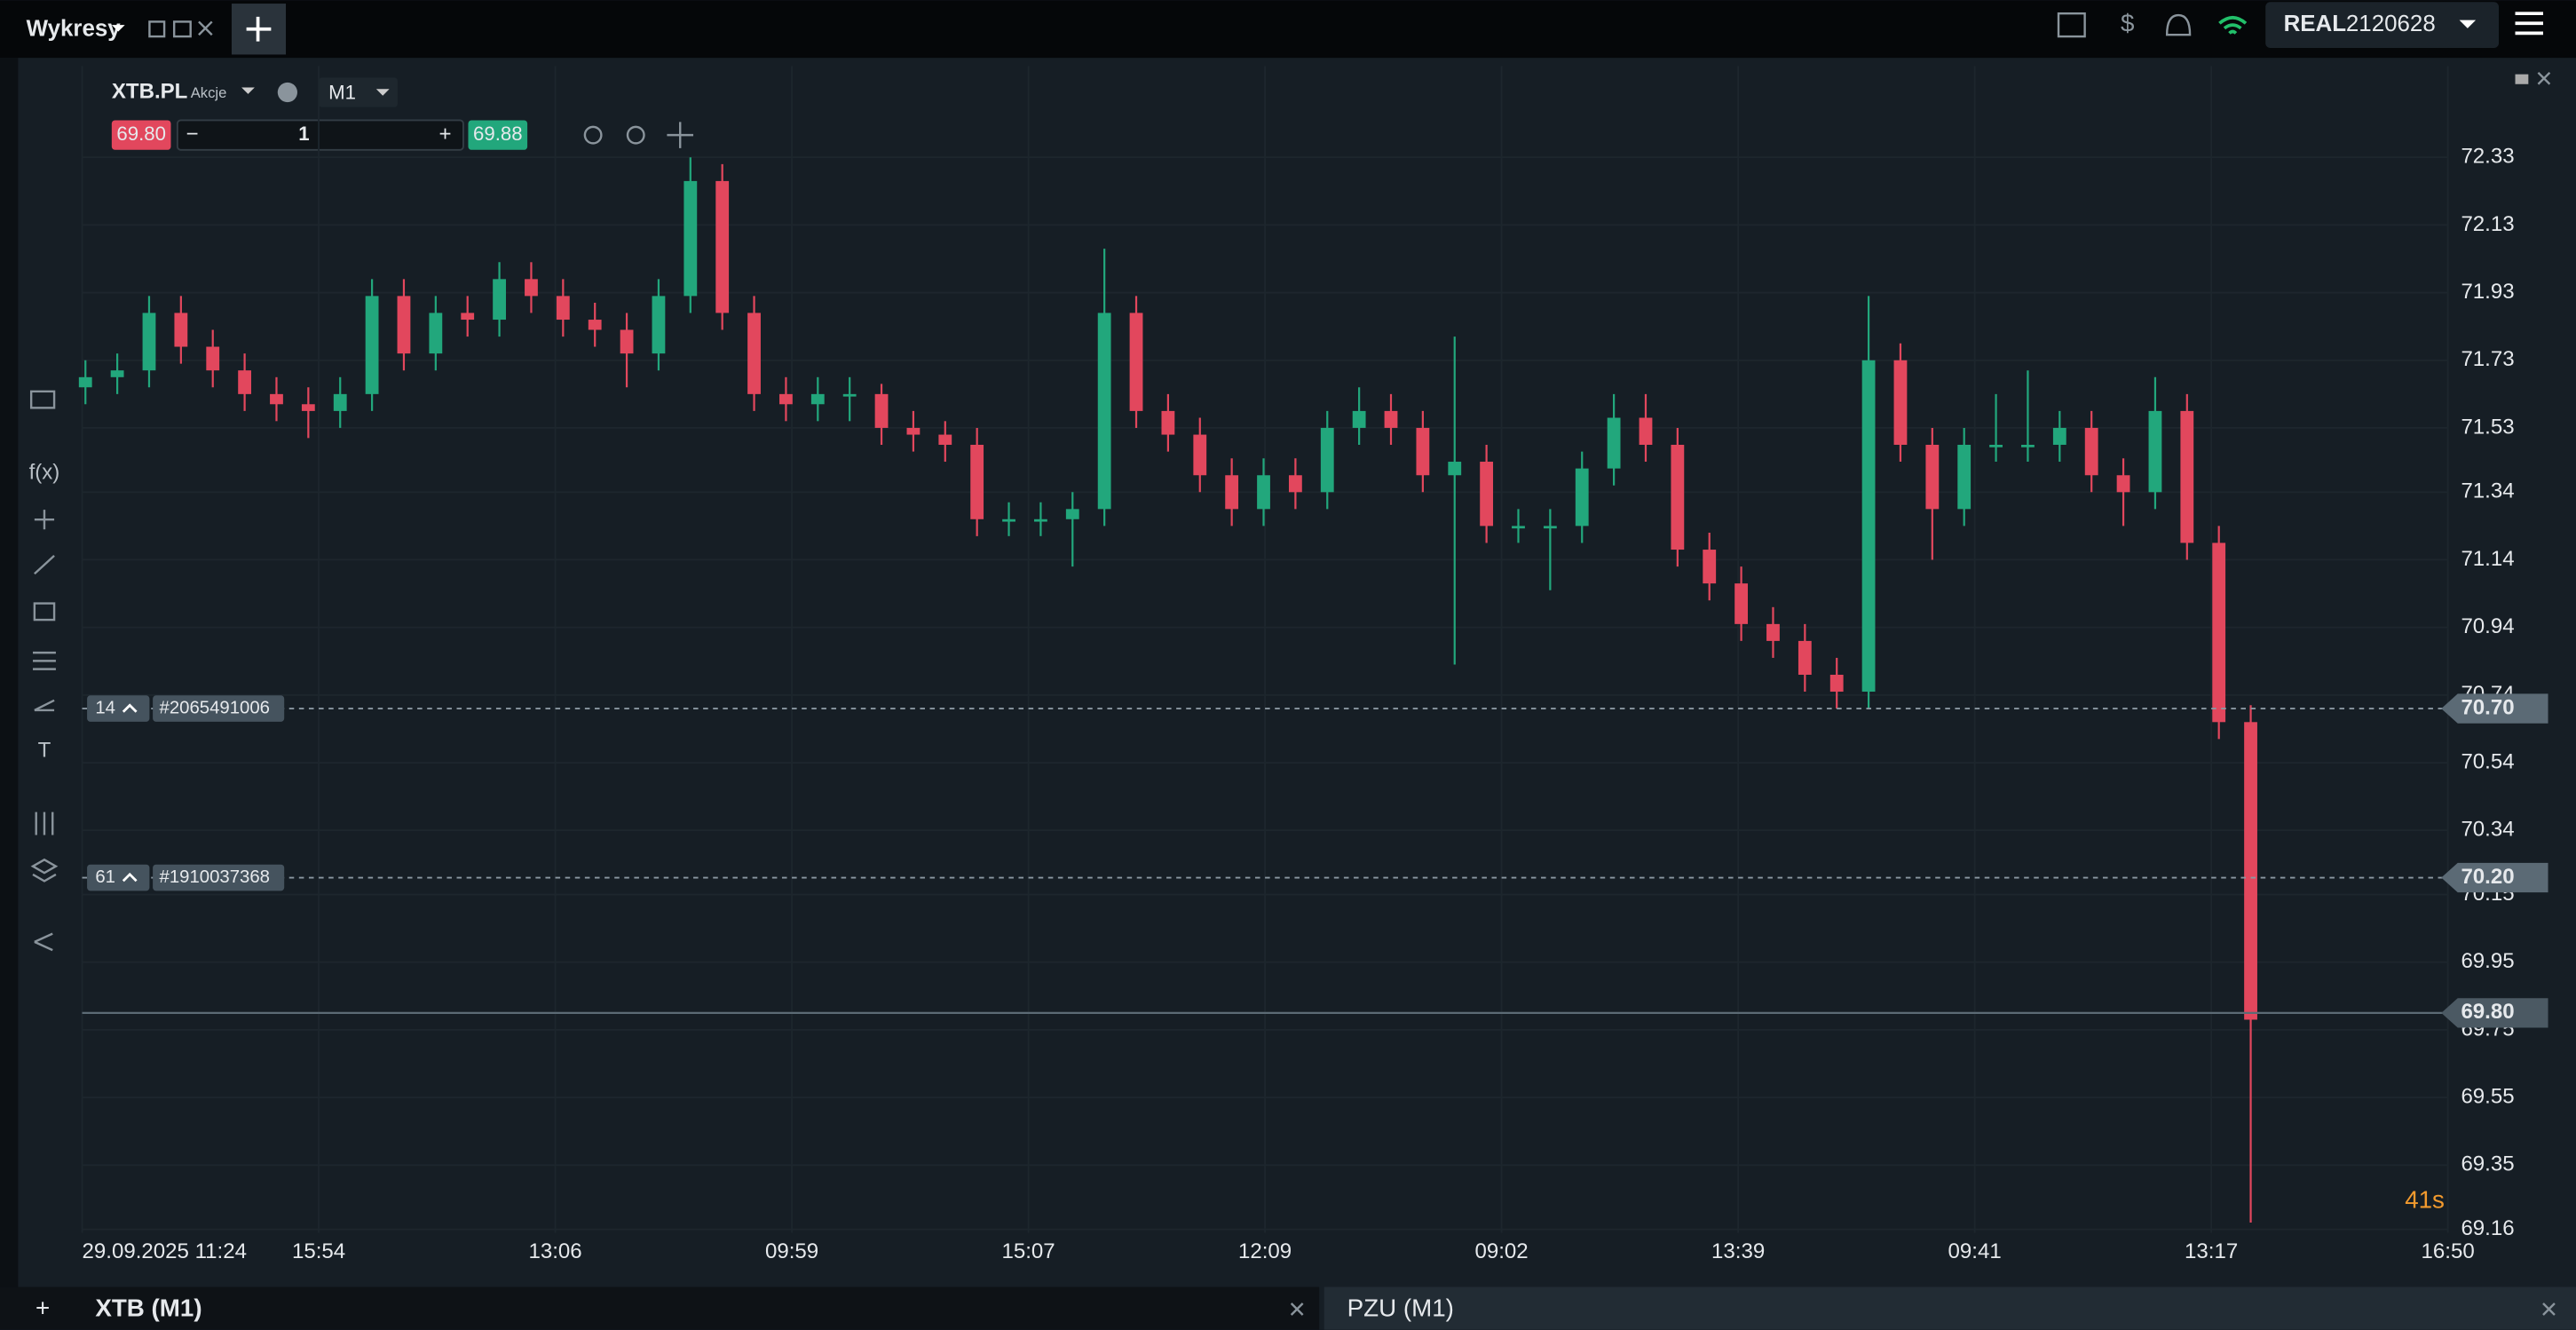 This screenshot has width=2576, height=1330. Describe the element at coordinates (445, 134) in the screenshot. I see `plus: +` at that location.